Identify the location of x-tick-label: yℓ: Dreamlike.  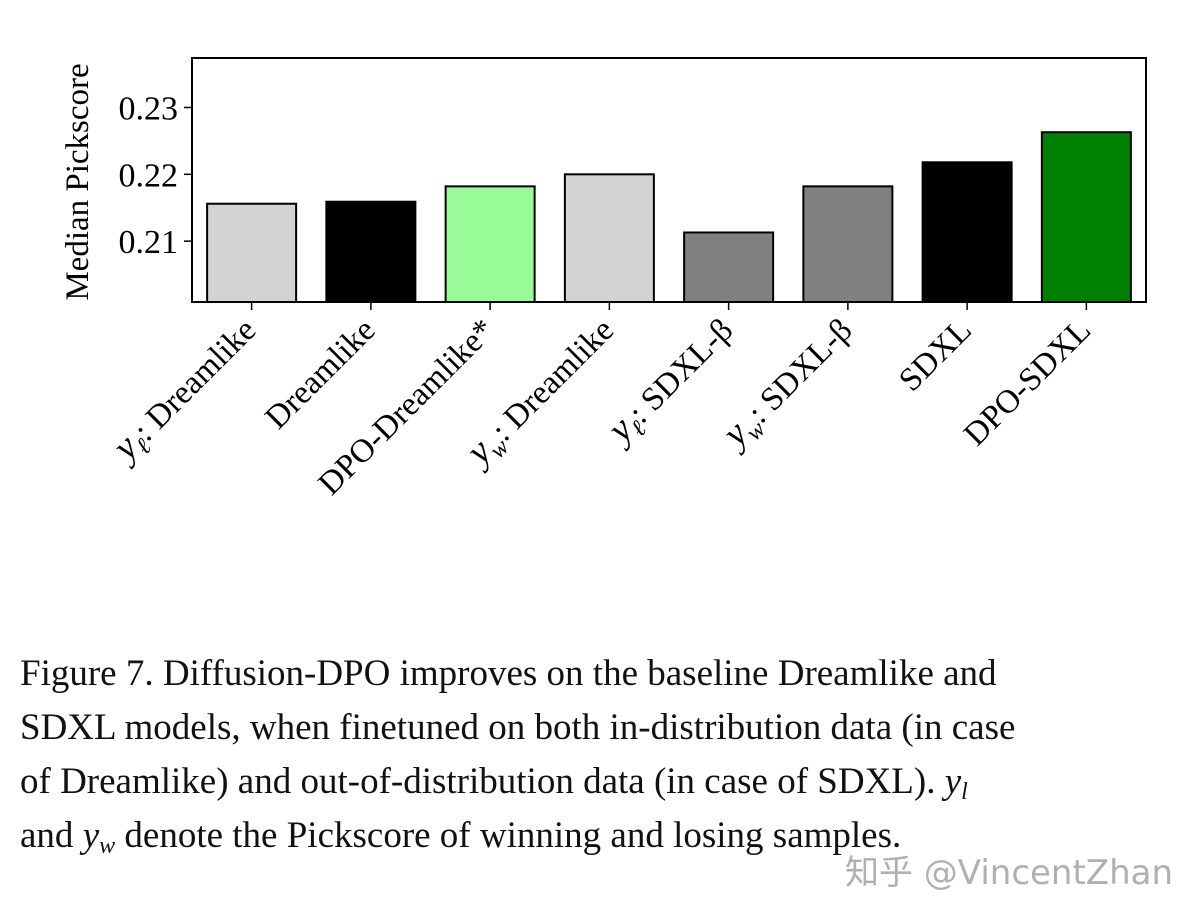
(185, 392).